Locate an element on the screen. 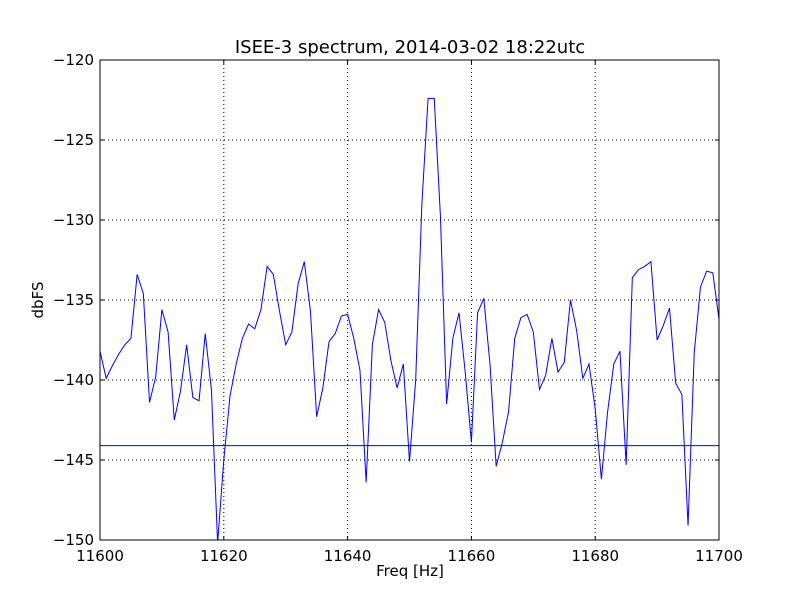 The width and height of the screenshot is (800, 600). y-tick-label: −145 is located at coordinates (73, 460).